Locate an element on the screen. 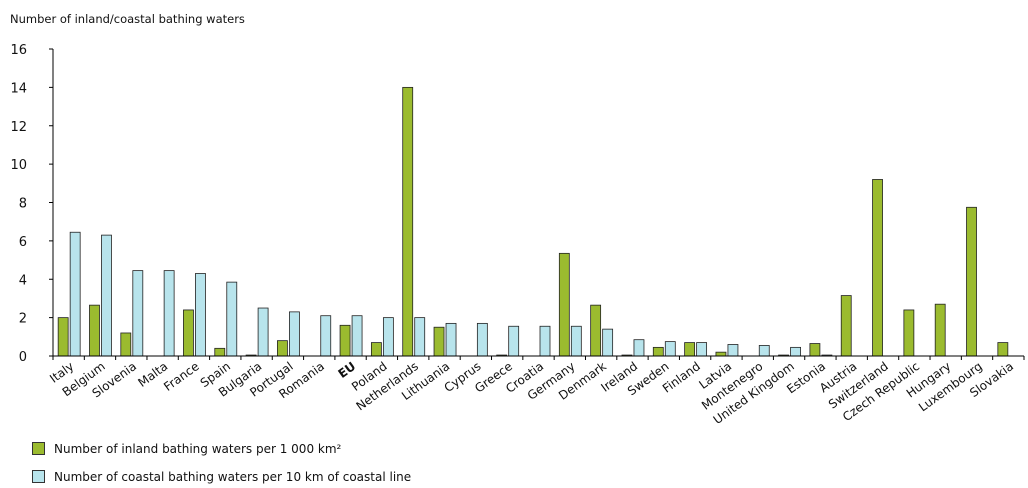  legend-swatch-coastal is located at coordinates (38, 476).